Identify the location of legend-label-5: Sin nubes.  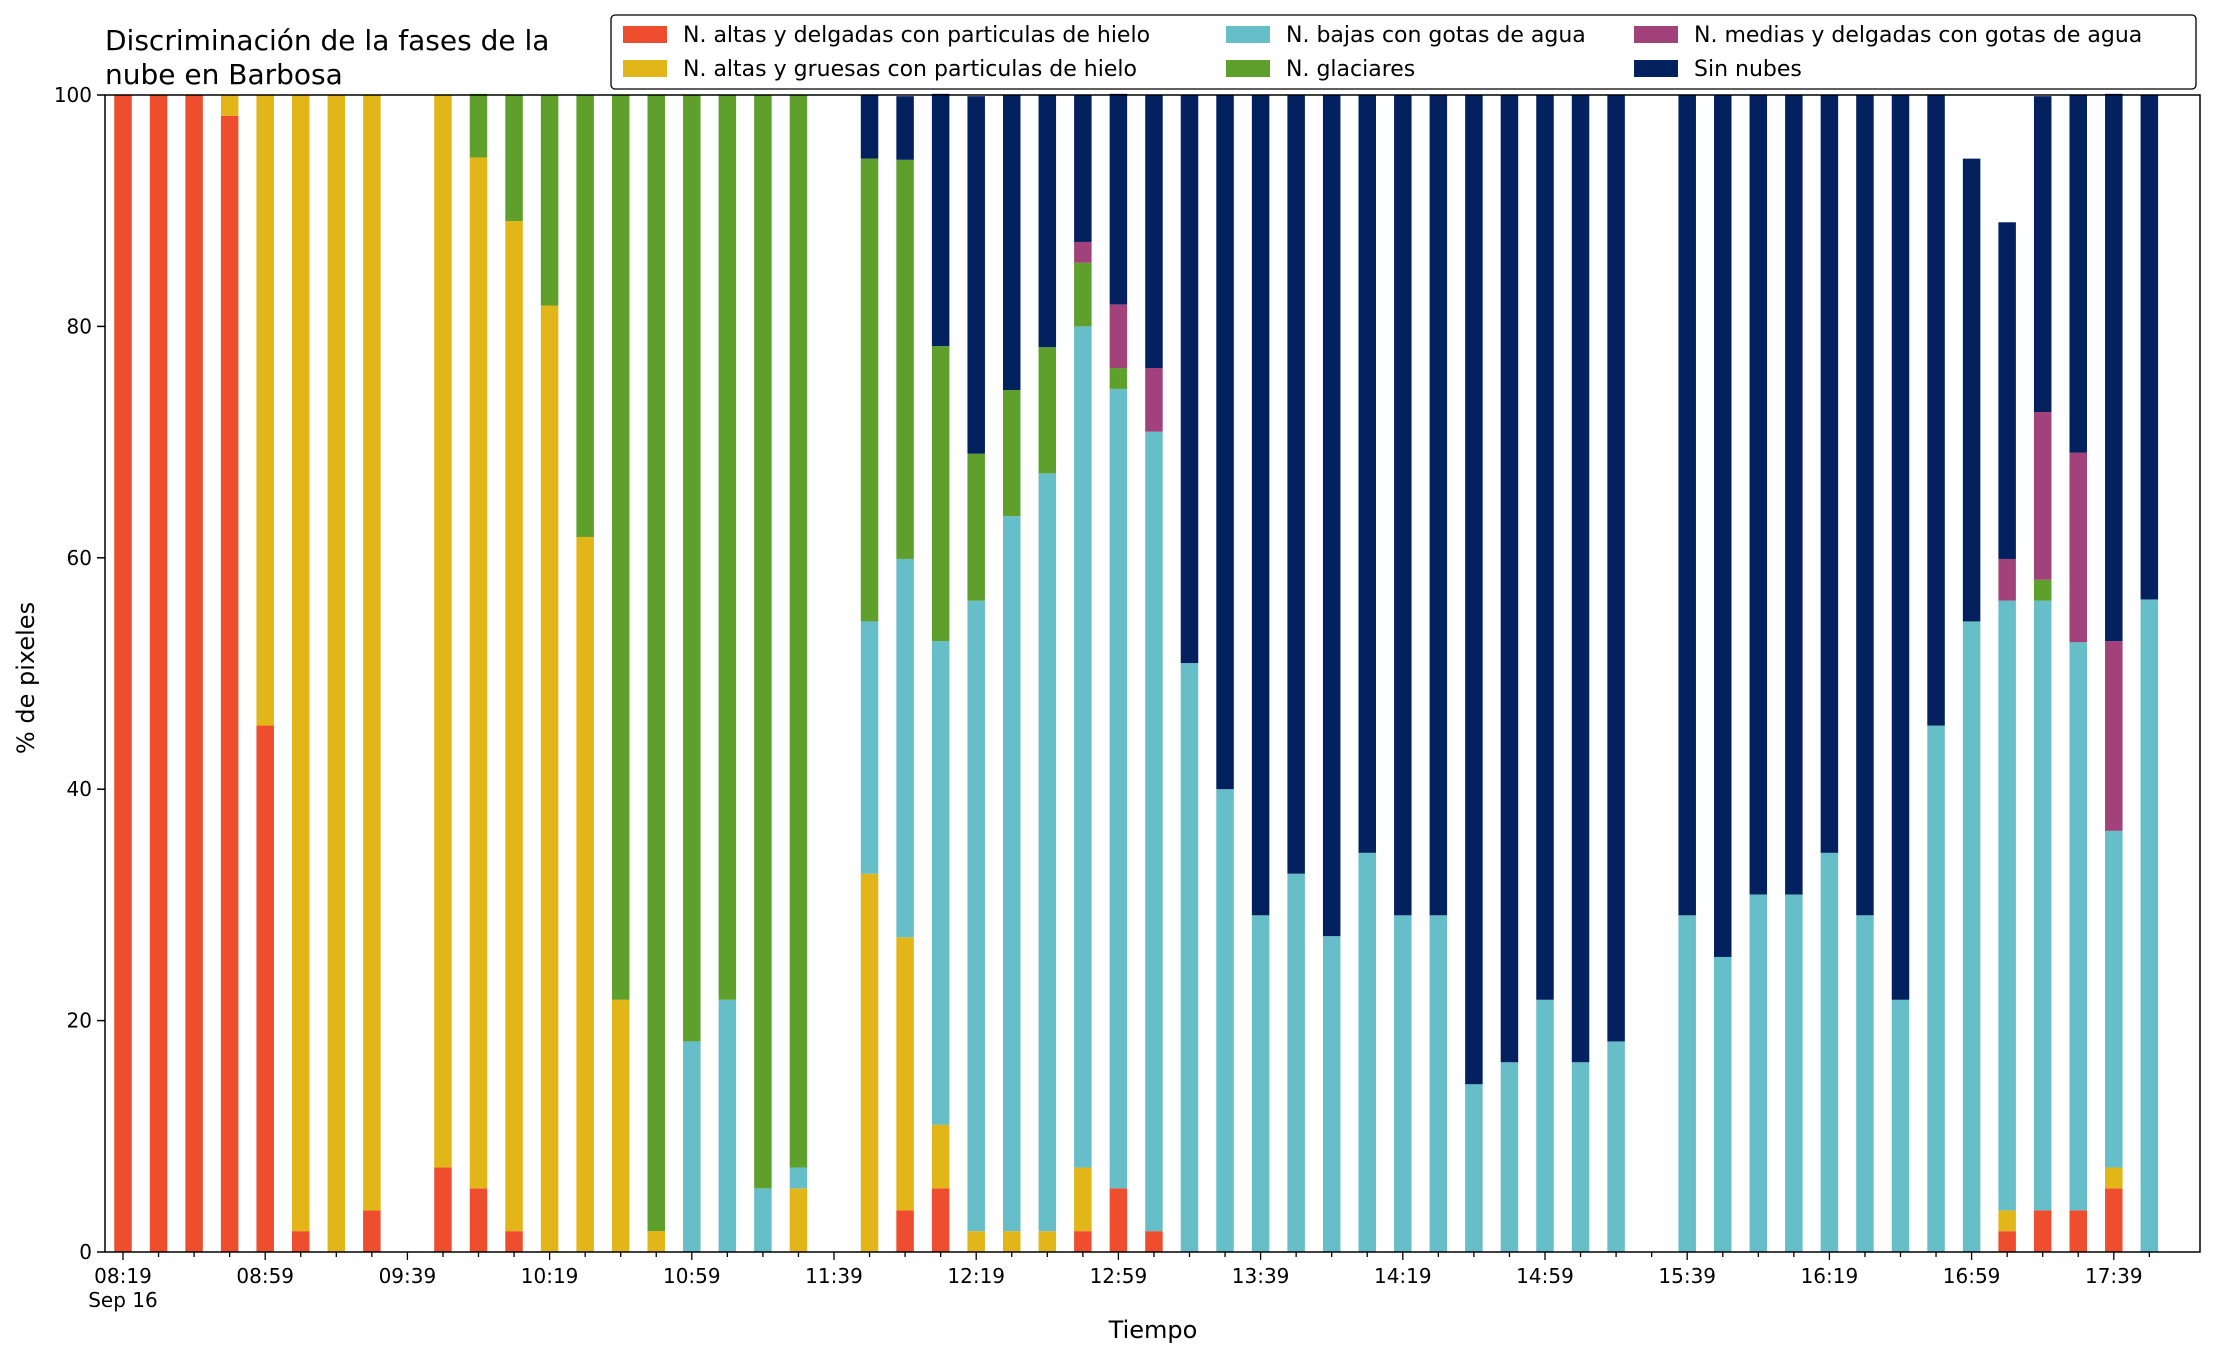
(1748, 69).